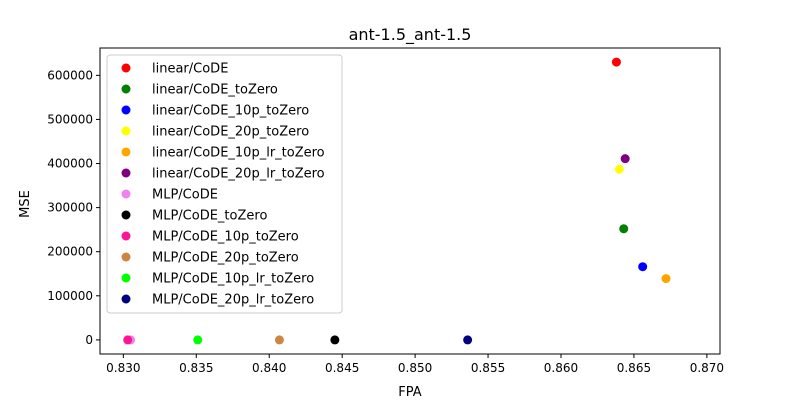  I want to click on legend-label: MLP/CoDE_toZero, so click(209, 216).